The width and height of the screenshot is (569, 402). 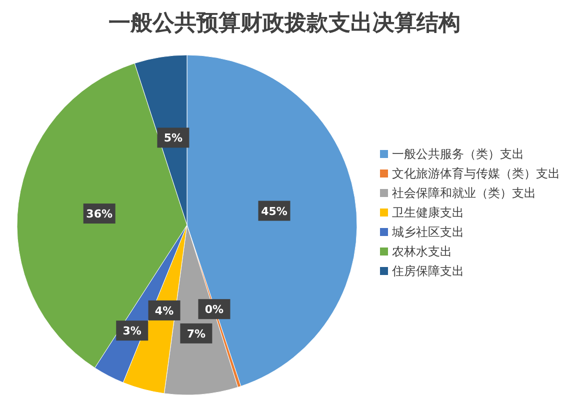 What do you see at coordinates (132, 331) in the screenshot?
I see `data-label: 3%` at bounding box center [132, 331].